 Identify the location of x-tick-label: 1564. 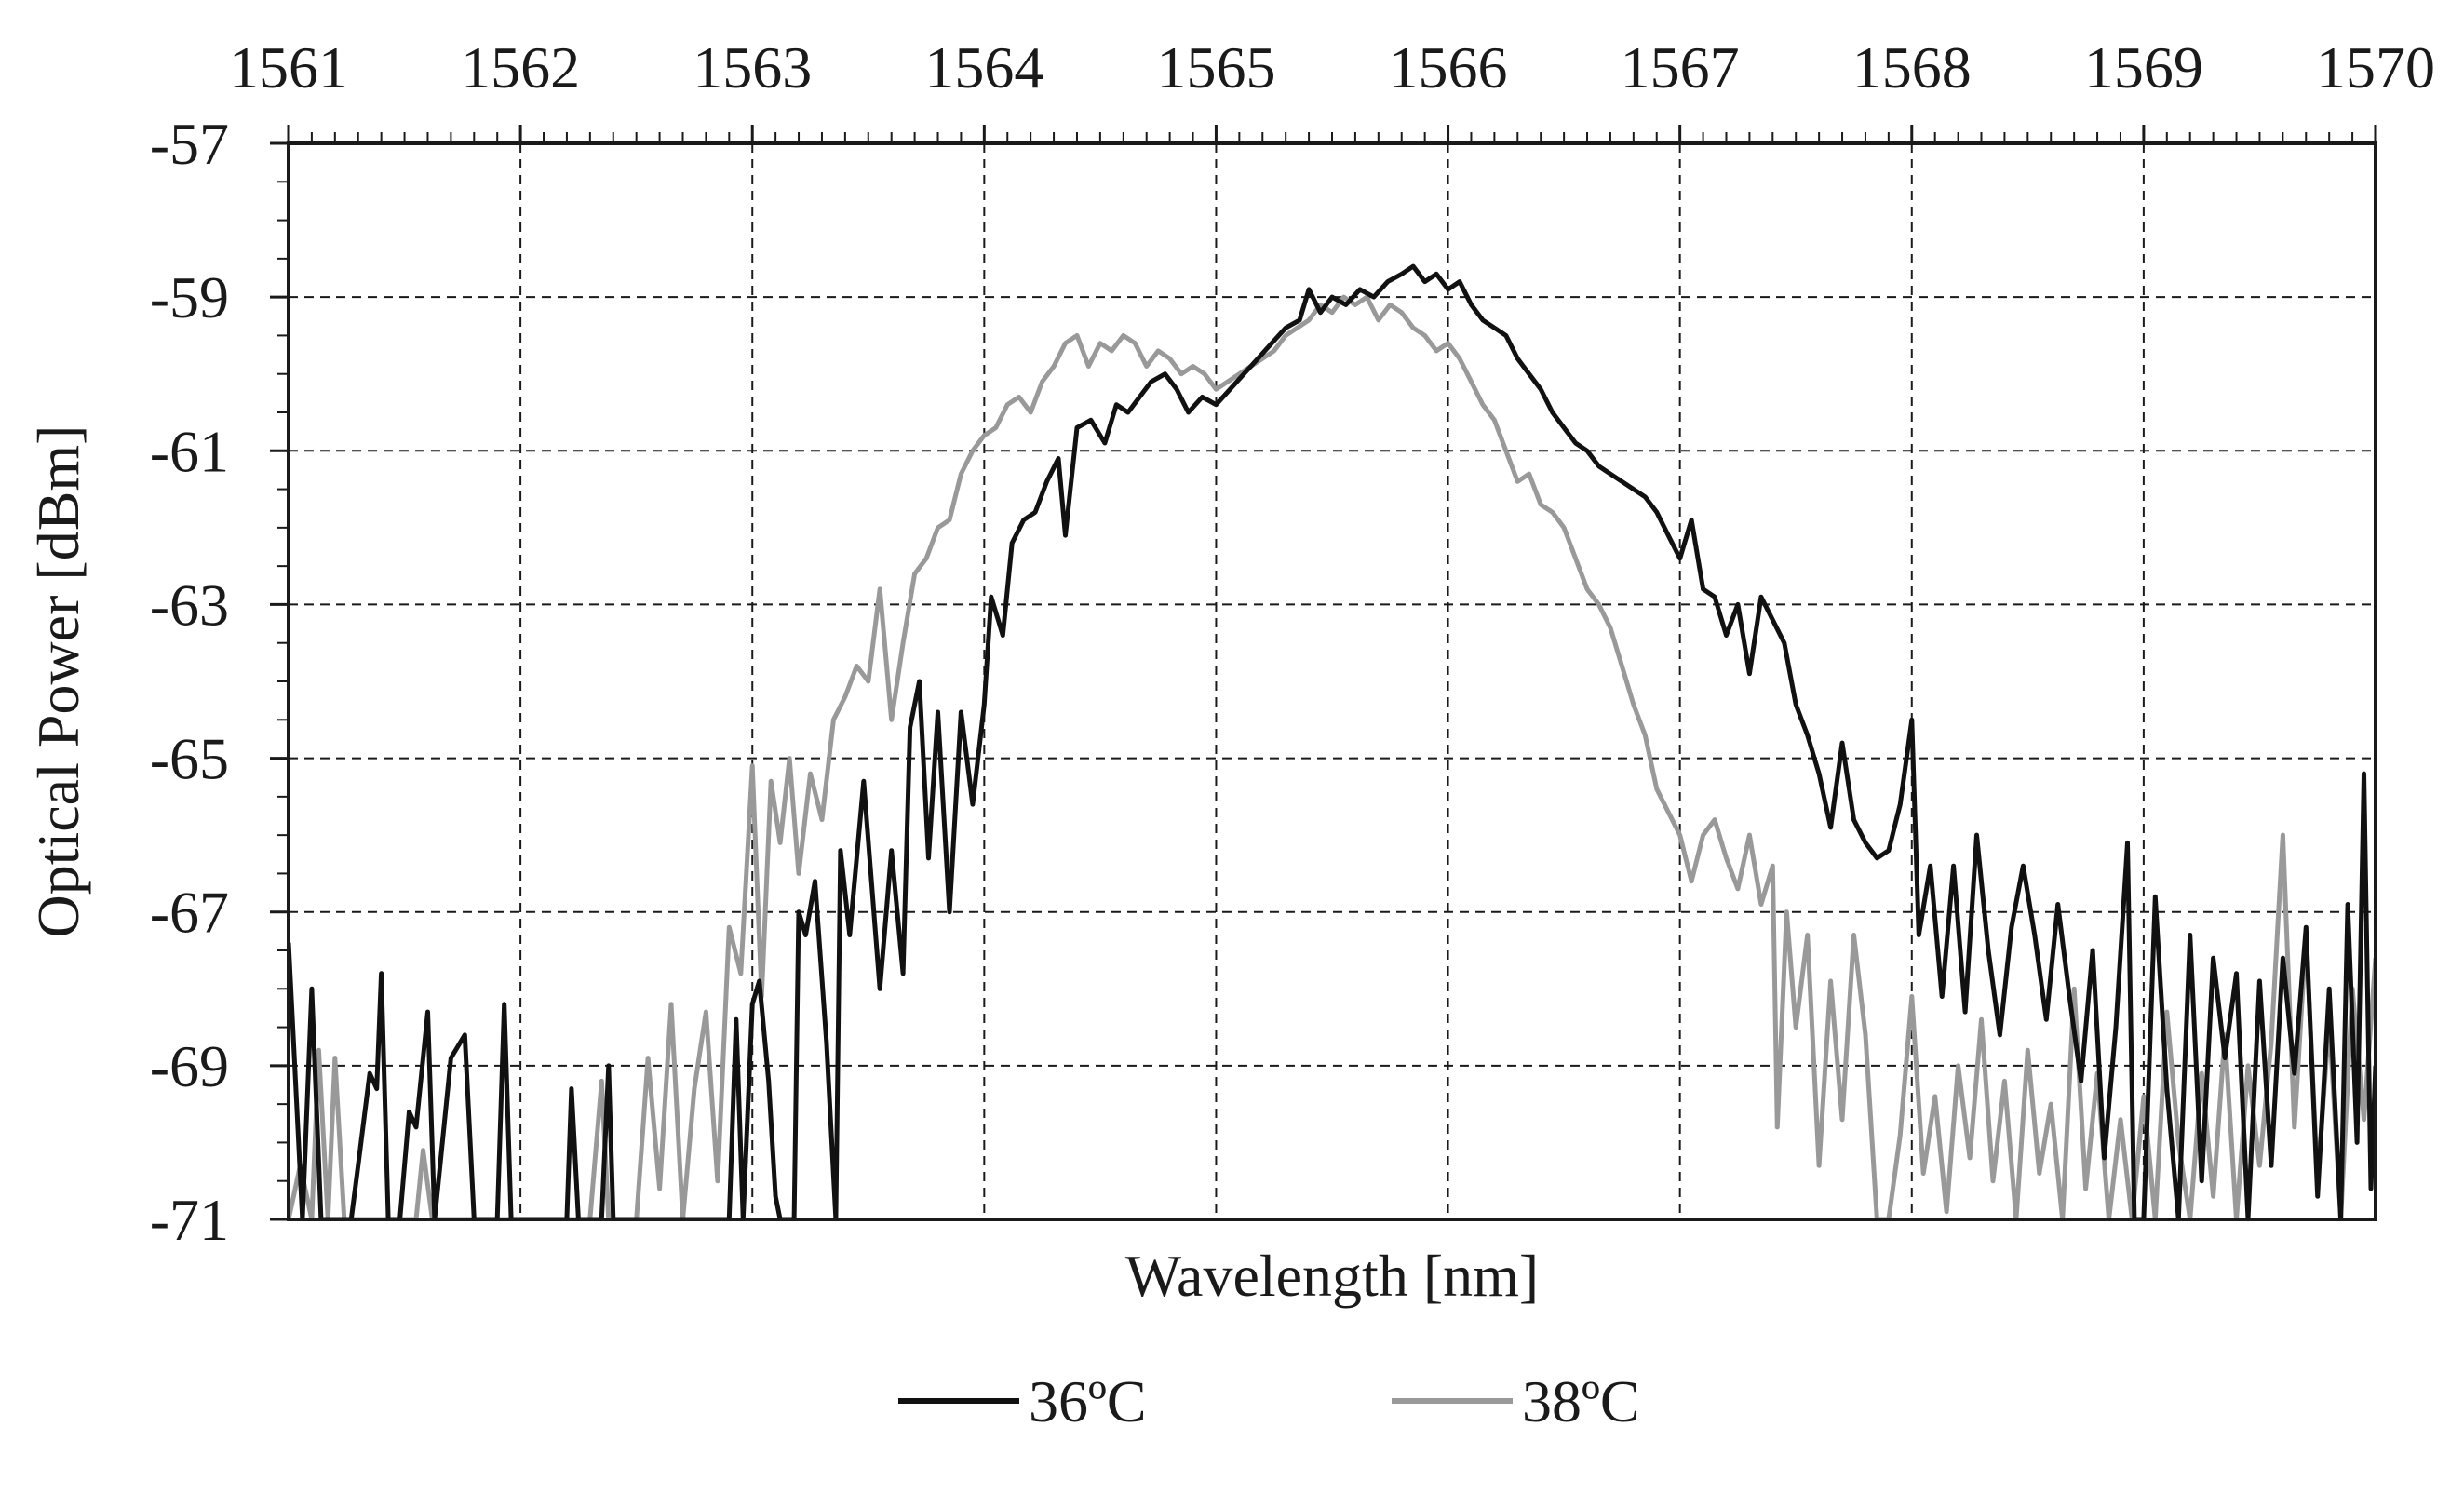
(984, 67).